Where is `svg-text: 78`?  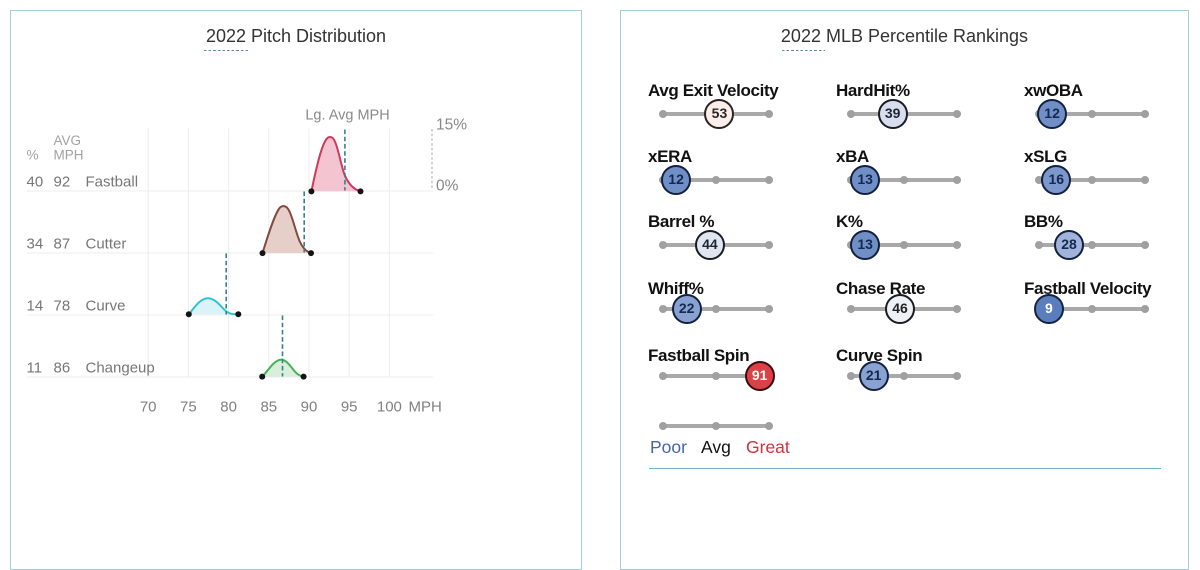
svg-text: 78 is located at coordinates (62, 306).